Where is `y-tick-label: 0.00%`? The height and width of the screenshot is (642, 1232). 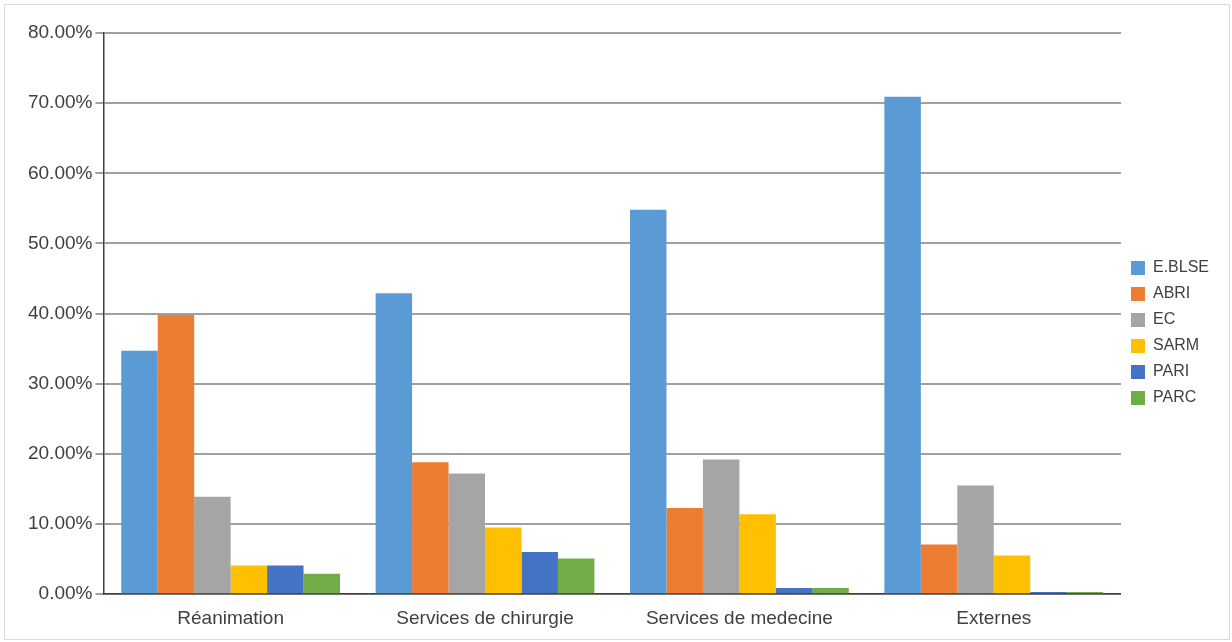 y-tick-label: 0.00% is located at coordinates (65, 593).